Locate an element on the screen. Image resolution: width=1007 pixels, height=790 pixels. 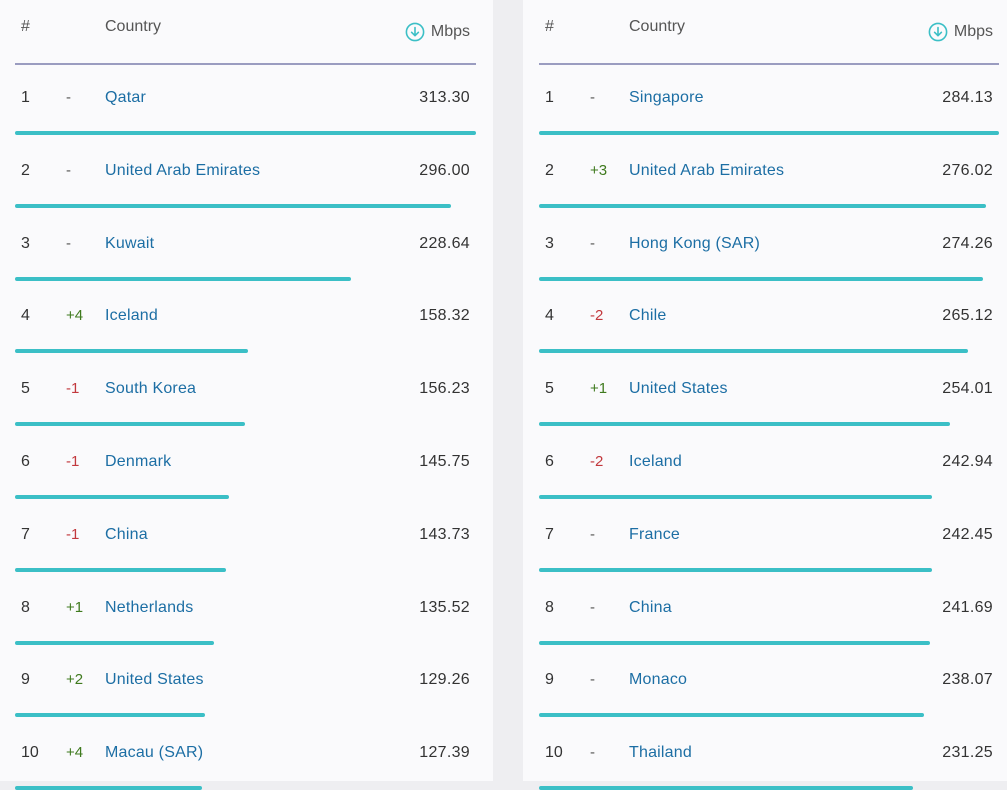
speed-value-cell: 238.07 is located at coordinates (967, 680).